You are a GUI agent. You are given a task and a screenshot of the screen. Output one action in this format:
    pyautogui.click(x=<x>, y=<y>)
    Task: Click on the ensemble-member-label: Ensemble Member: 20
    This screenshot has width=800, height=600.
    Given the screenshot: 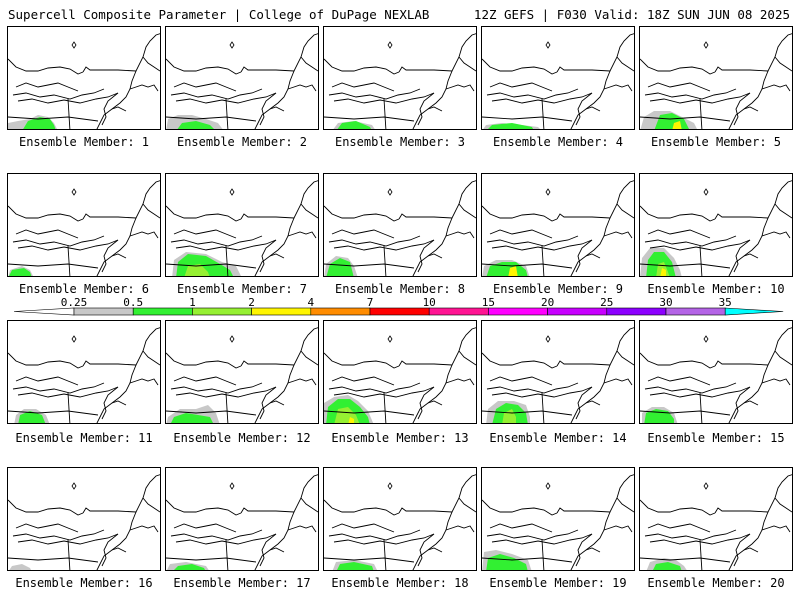 What is the action you would take?
    pyautogui.click(x=716, y=583)
    